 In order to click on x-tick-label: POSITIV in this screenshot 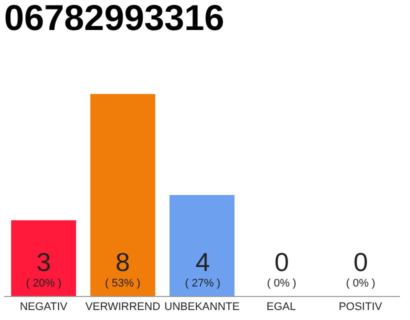, I will do `click(360, 307)`.